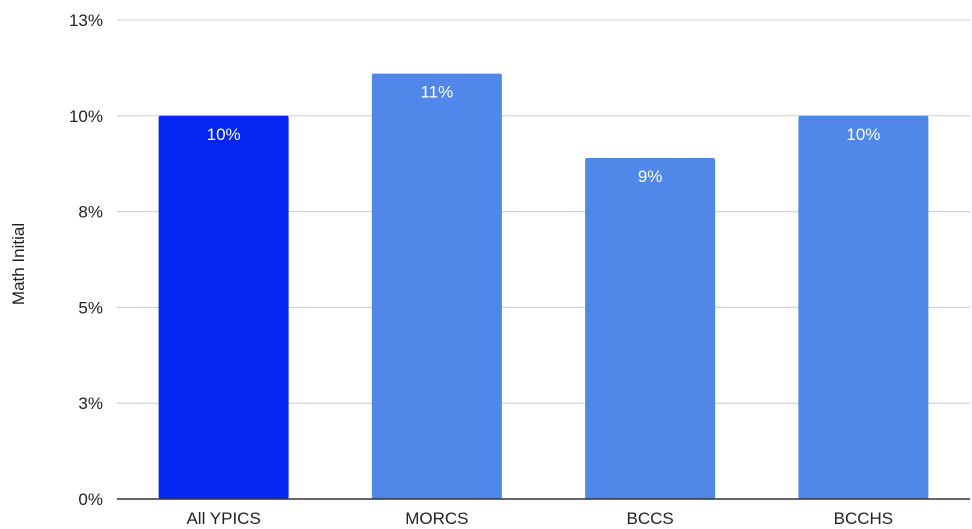  Describe the element at coordinates (90, 403) in the screenshot. I see `y-tick-label: 3%` at that location.